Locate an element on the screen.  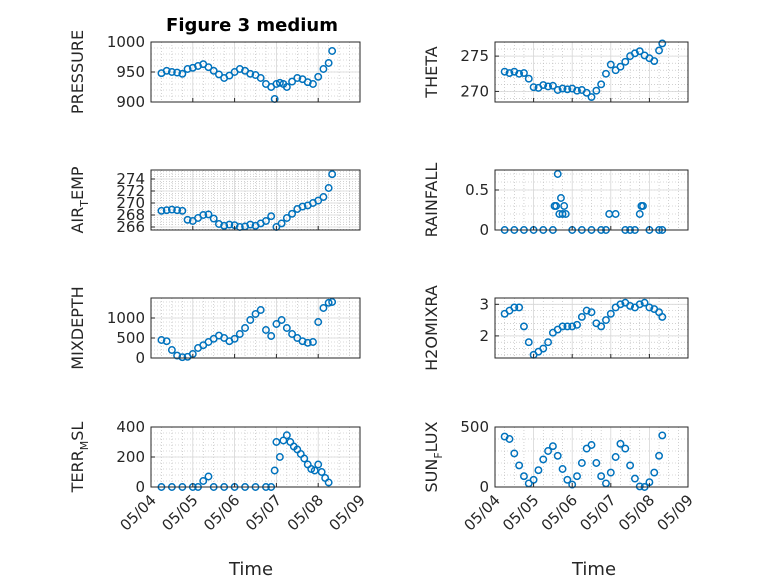
x-tick-label: 05/08 is located at coordinates (636, 512).